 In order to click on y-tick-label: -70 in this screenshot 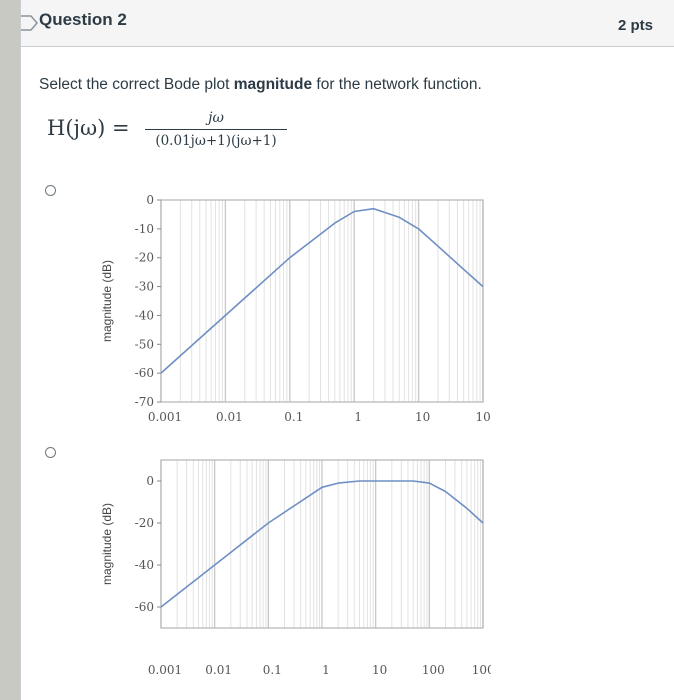, I will do `click(144, 402)`.